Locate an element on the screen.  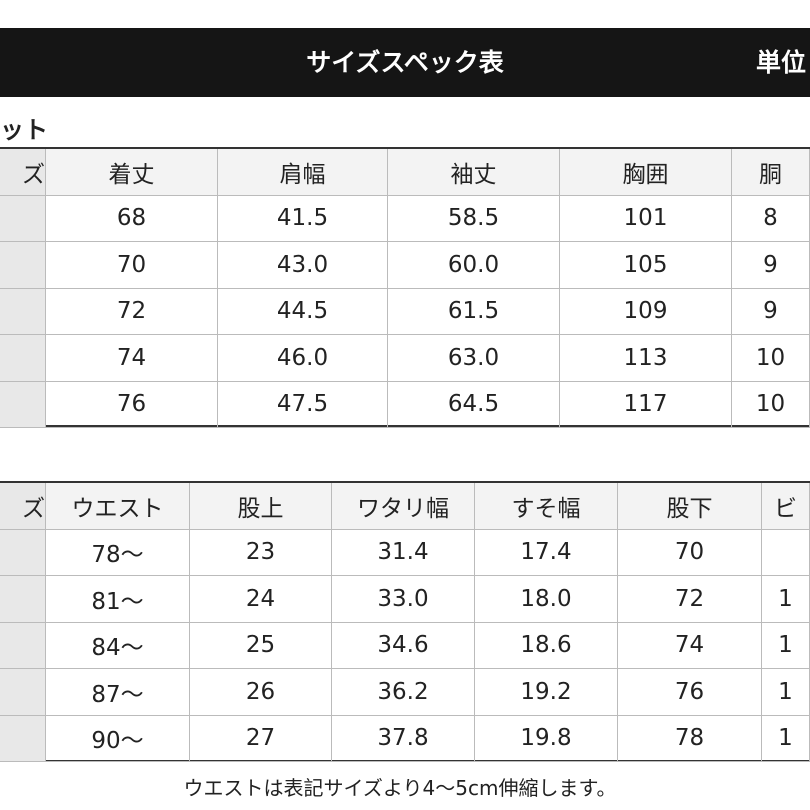
cell: 34.6 is located at coordinates (403, 645).